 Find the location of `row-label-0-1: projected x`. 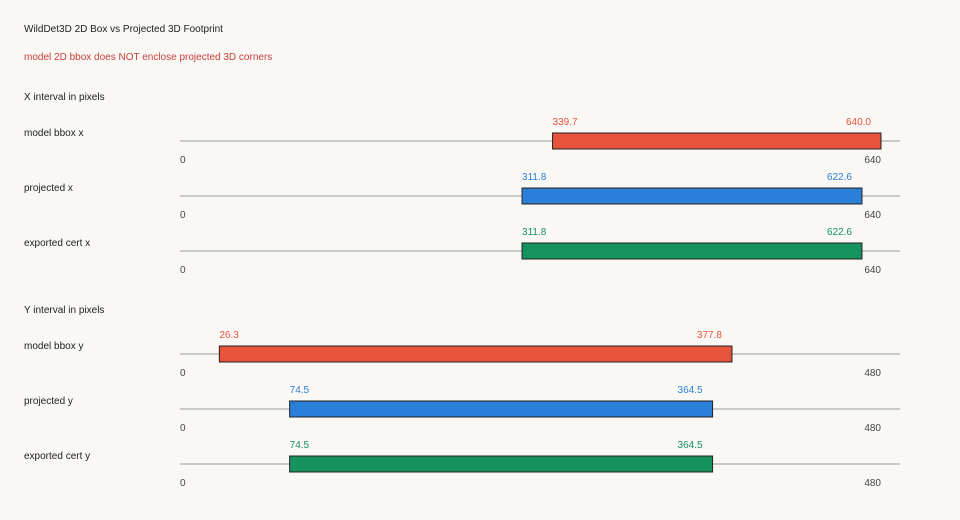

row-label-0-1: projected x is located at coordinates (48, 188).